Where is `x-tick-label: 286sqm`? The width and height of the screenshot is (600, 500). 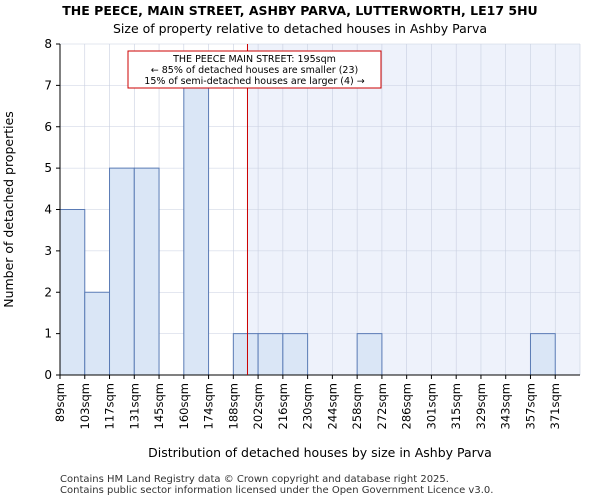
x-tick-label: 286sqm is located at coordinates (407, 406).